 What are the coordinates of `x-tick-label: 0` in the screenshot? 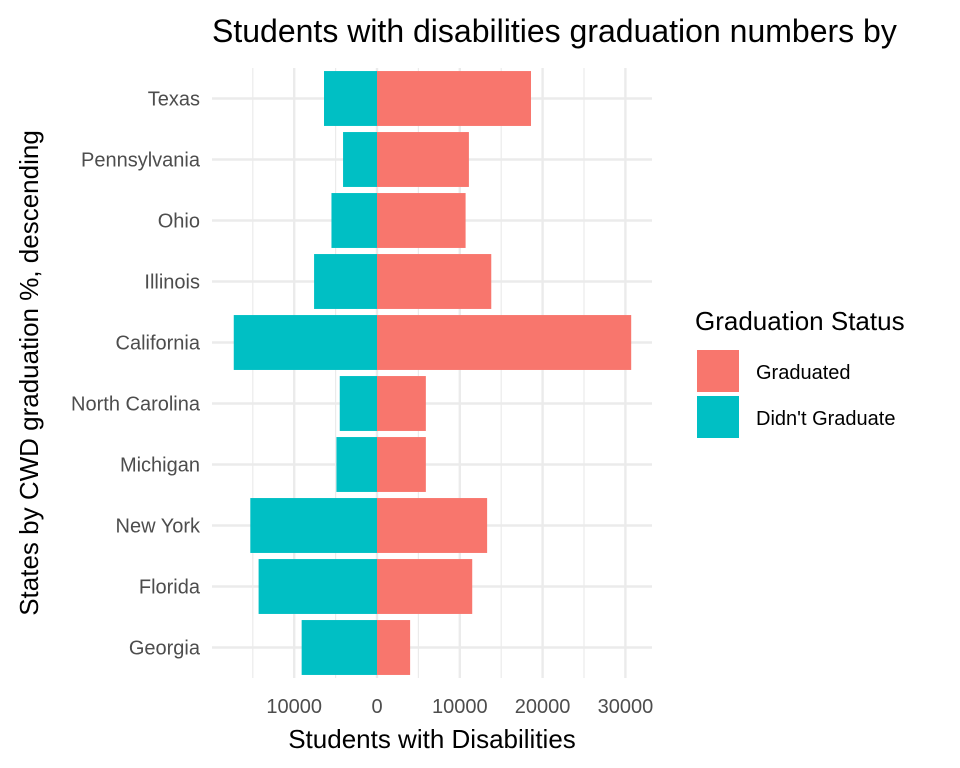 It's located at (376, 707).